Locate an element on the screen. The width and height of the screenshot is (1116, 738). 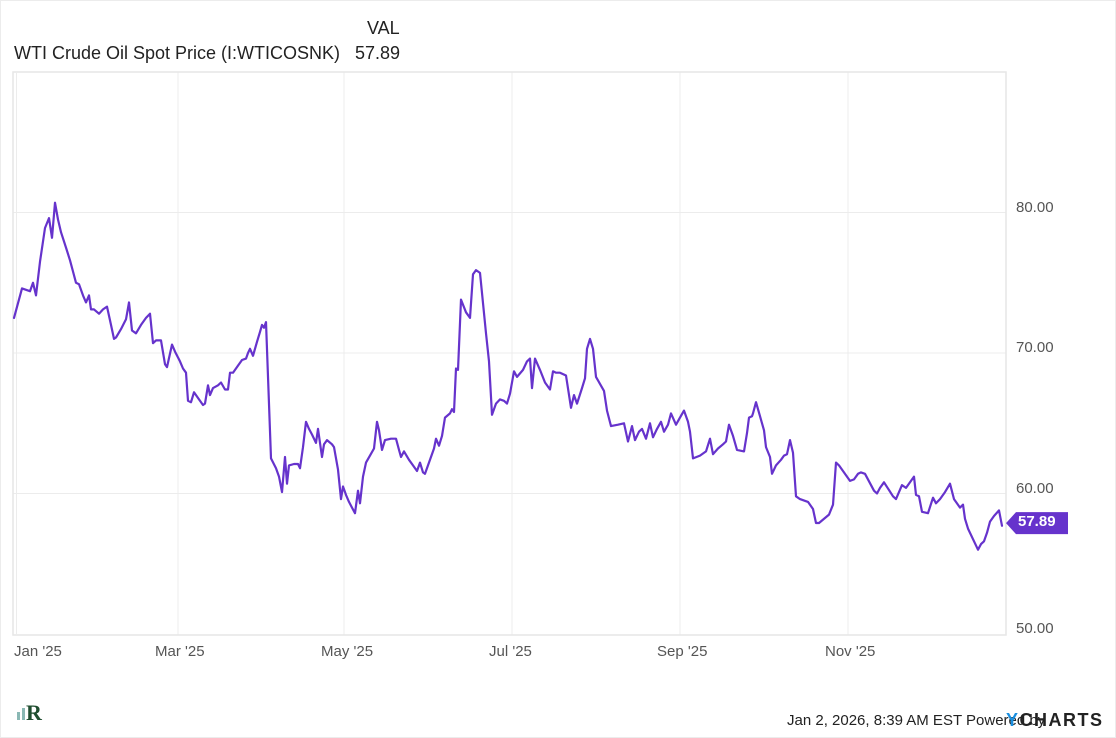
x-tick-label: Sep '25 is located at coordinates (682, 651).